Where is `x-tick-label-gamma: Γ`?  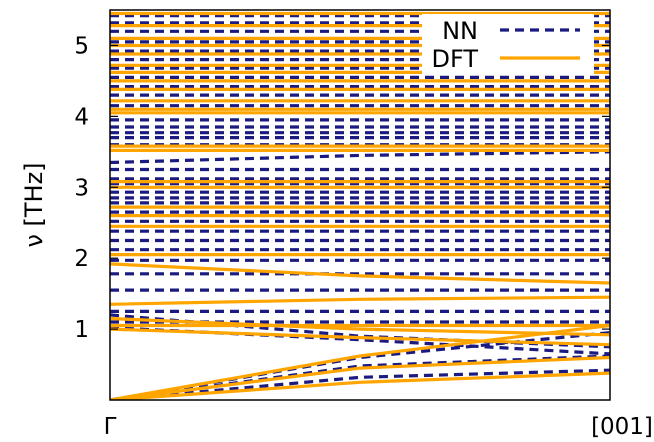 x-tick-label-gamma: Γ is located at coordinates (110, 427).